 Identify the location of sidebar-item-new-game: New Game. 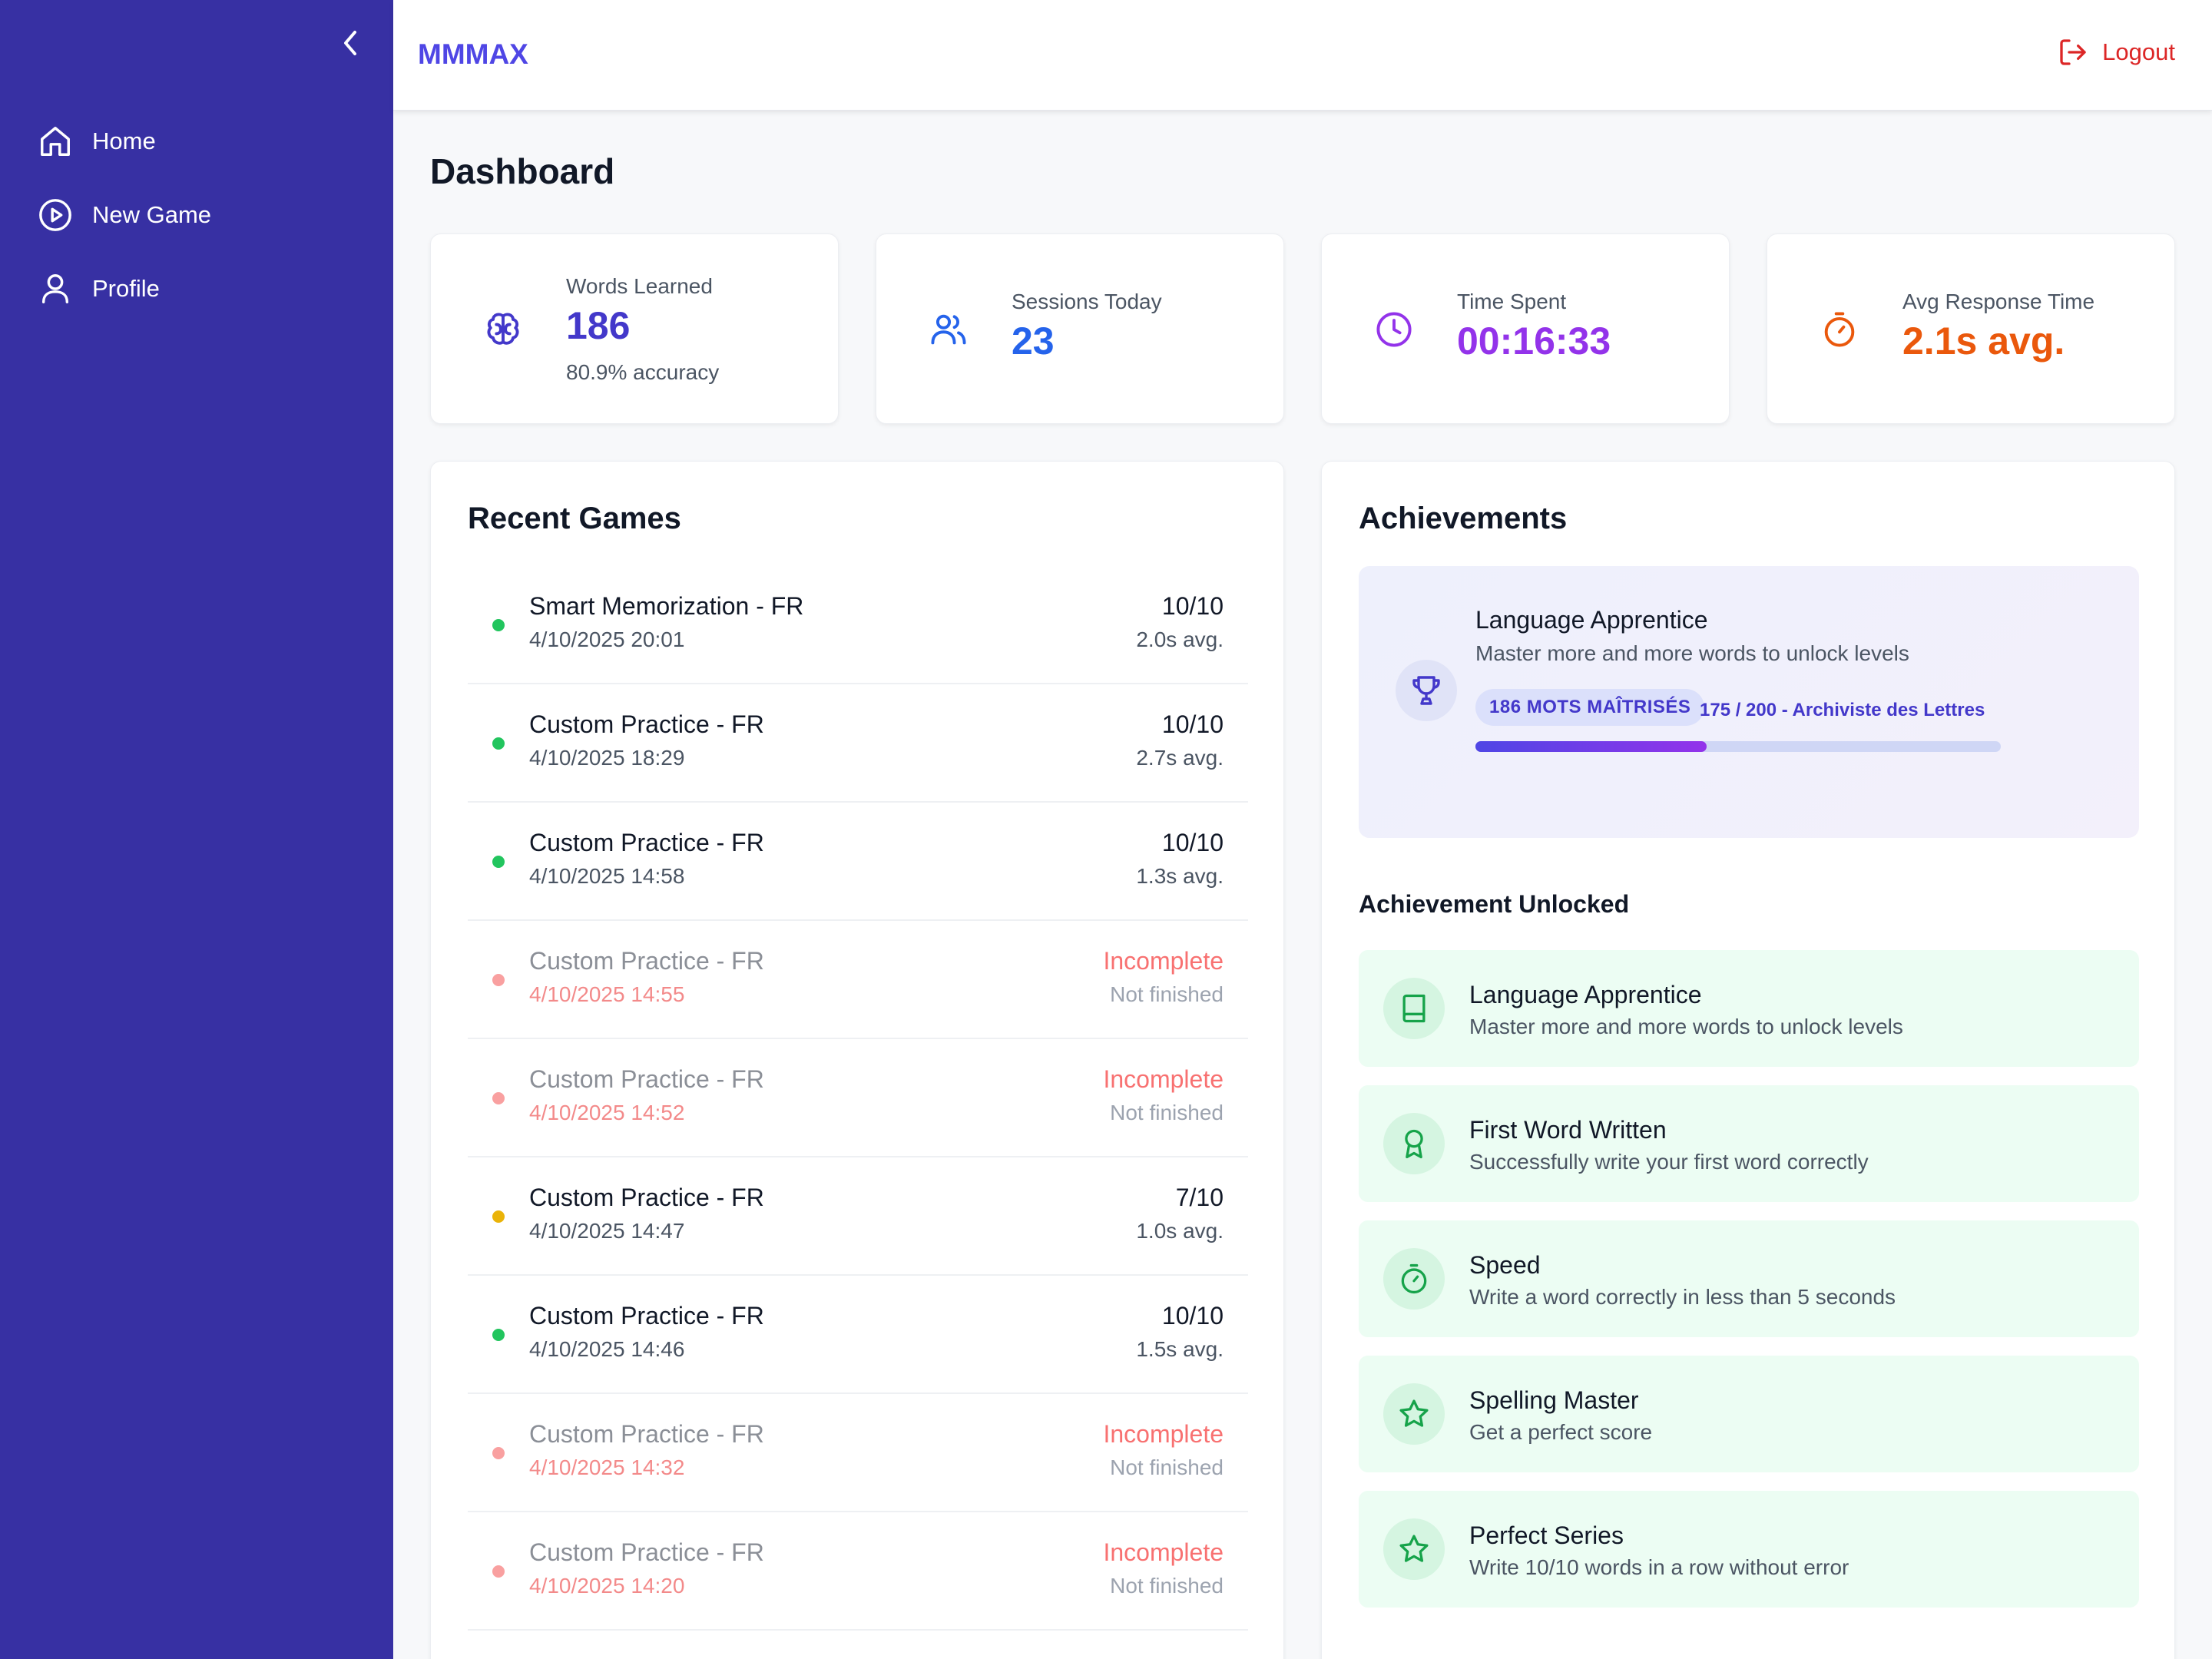
(124, 215).